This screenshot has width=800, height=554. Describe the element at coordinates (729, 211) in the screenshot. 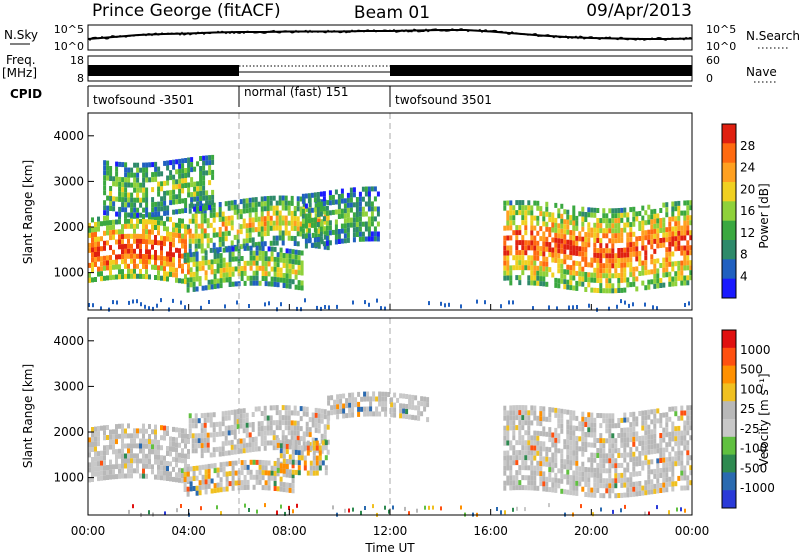

I see `power-colorbar-swatch` at that location.